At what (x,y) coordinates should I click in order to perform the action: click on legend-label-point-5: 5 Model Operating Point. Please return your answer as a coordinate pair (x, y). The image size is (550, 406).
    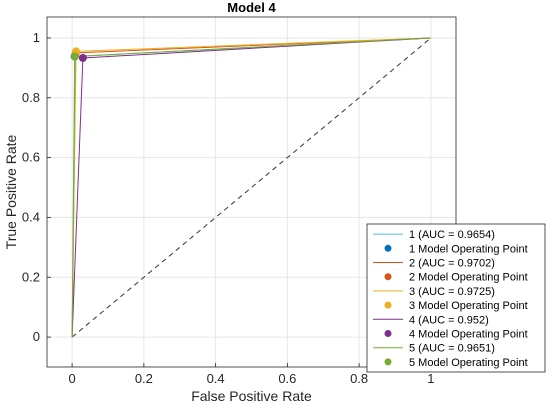
    Looking at the image, I should click on (468, 363).